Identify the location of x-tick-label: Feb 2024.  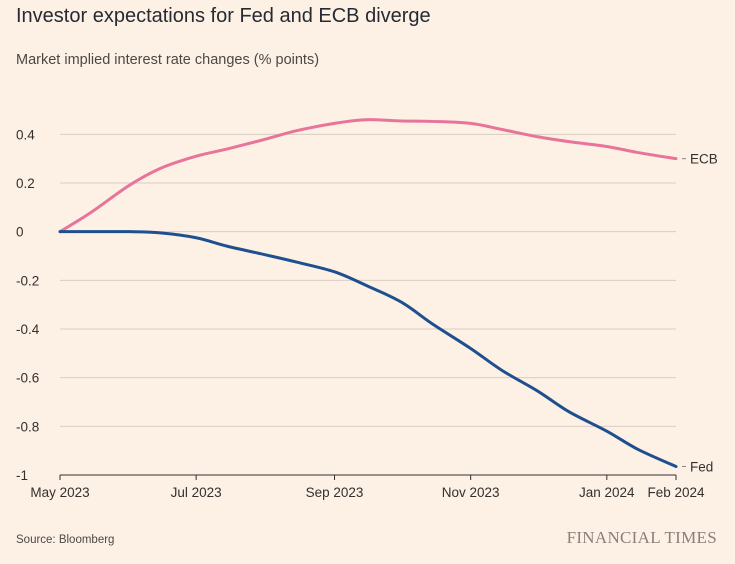
(676, 492).